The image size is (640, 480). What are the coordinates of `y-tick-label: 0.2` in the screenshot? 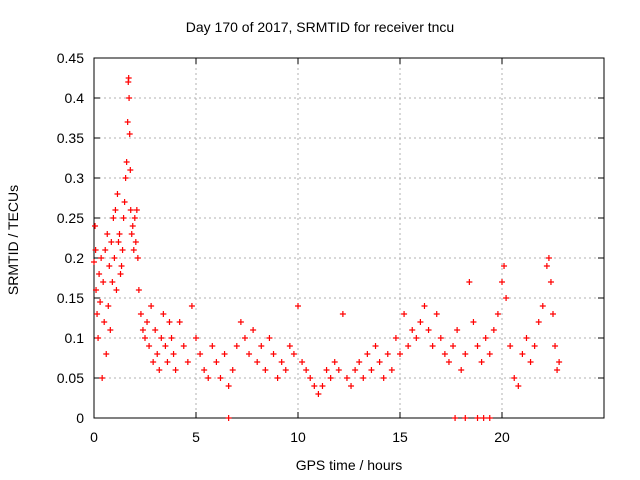 It's located at (75, 258).